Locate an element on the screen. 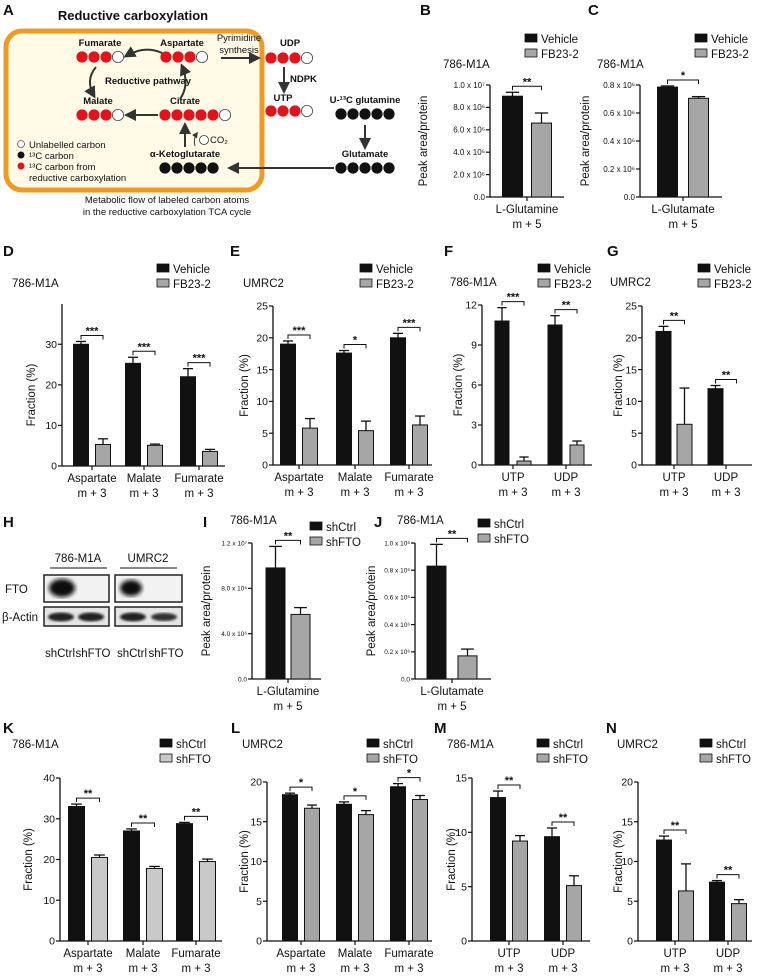 The width and height of the screenshot is (761, 978). panel-letter-l: L is located at coordinates (235, 728).